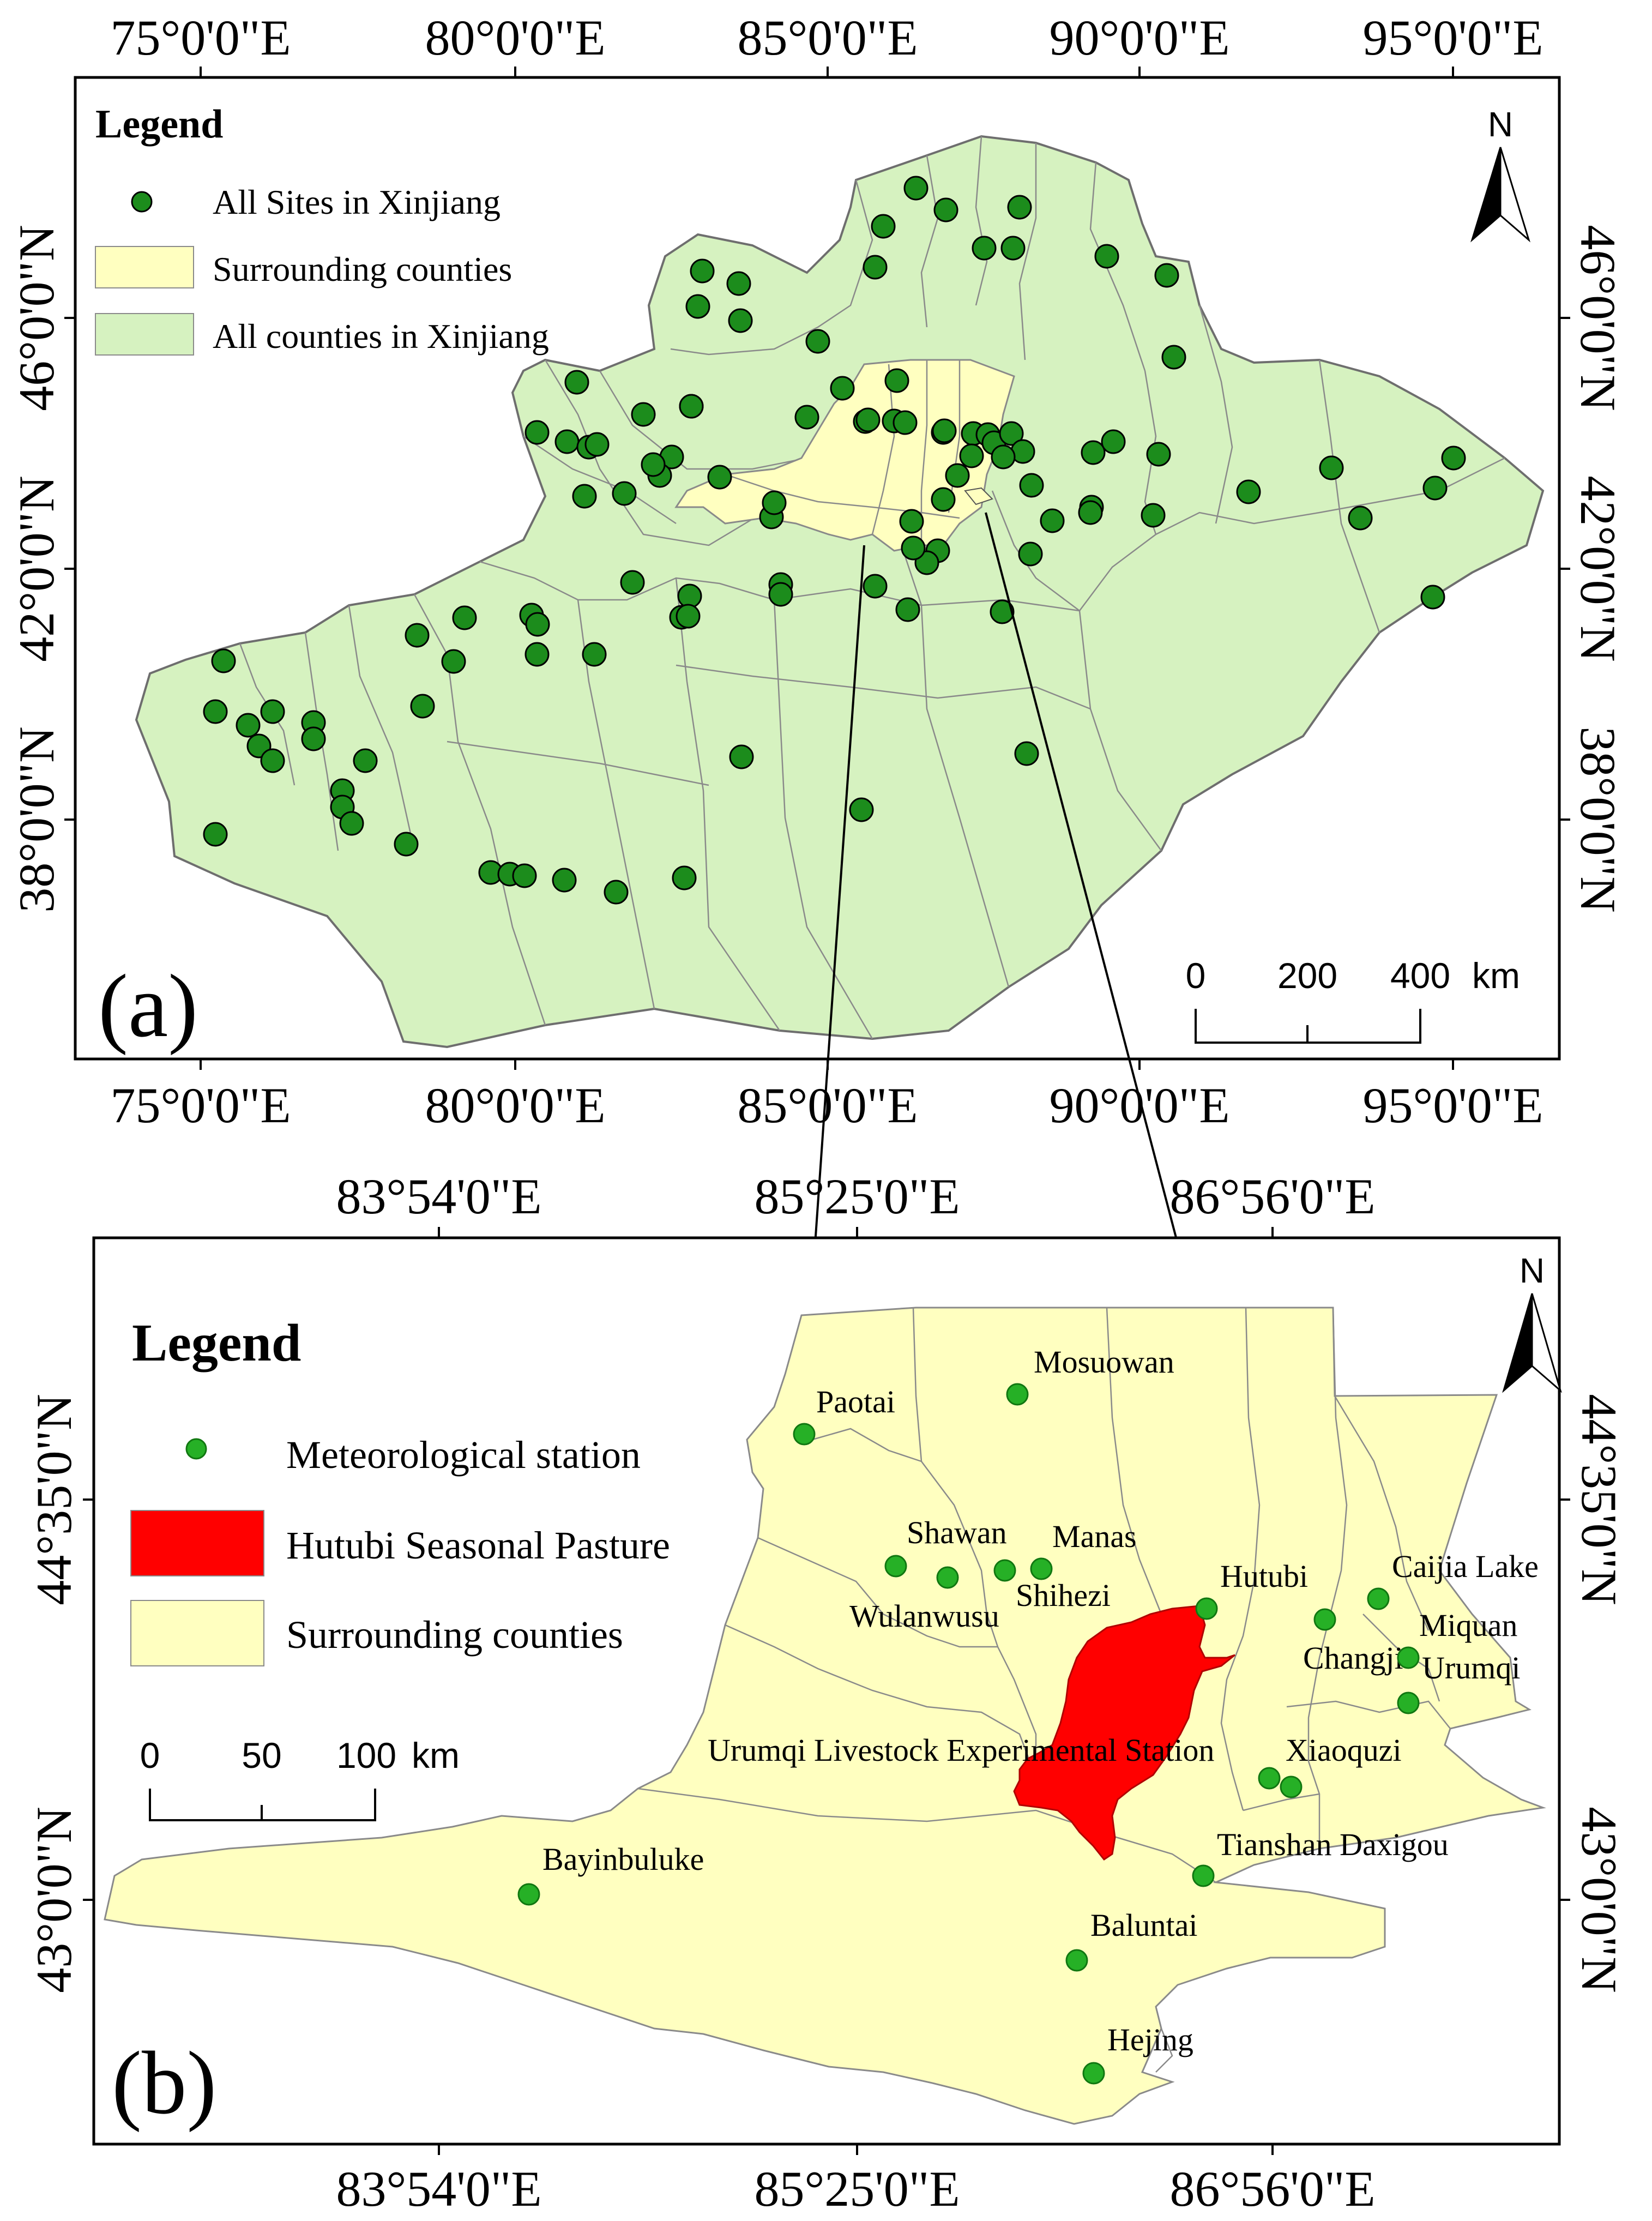 The width and height of the screenshot is (1652, 2221). Describe the element at coordinates (36, 819) in the screenshot. I see `panel-a-left-tick: 38°0'0"N` at that location.